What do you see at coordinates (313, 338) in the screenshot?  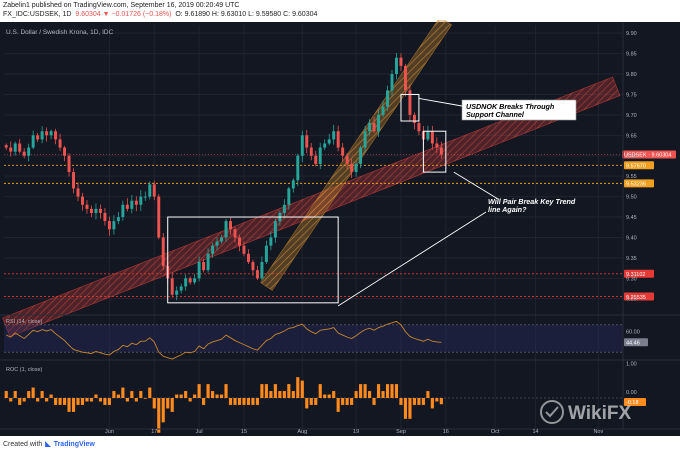 I see `rsi-band` at bounding box center [313, 338].